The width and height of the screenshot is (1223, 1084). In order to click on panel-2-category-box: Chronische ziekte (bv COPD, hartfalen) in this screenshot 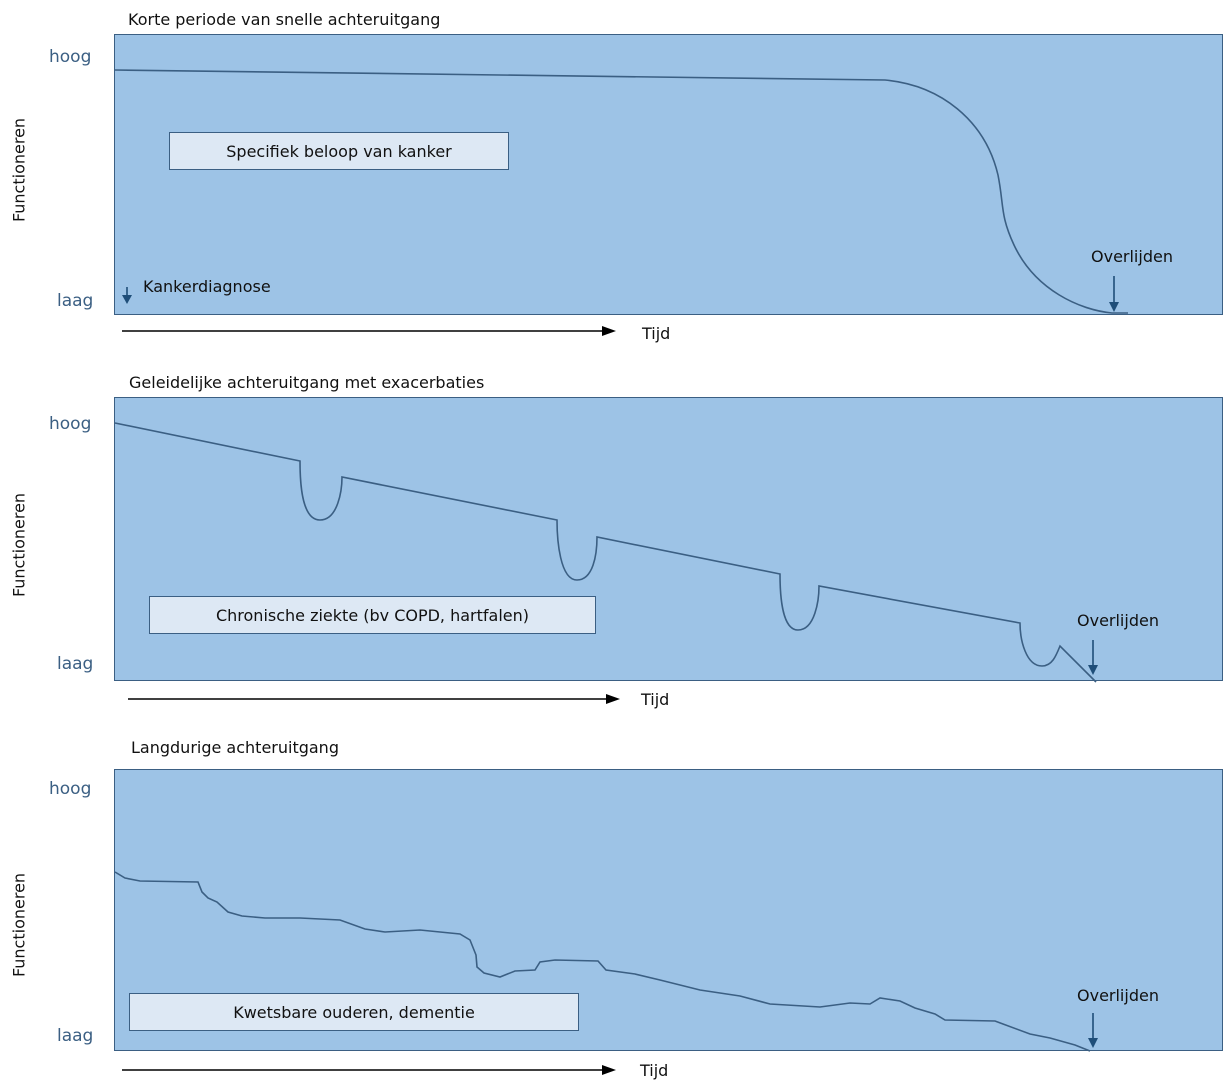, I will do `click(372, 615)`.